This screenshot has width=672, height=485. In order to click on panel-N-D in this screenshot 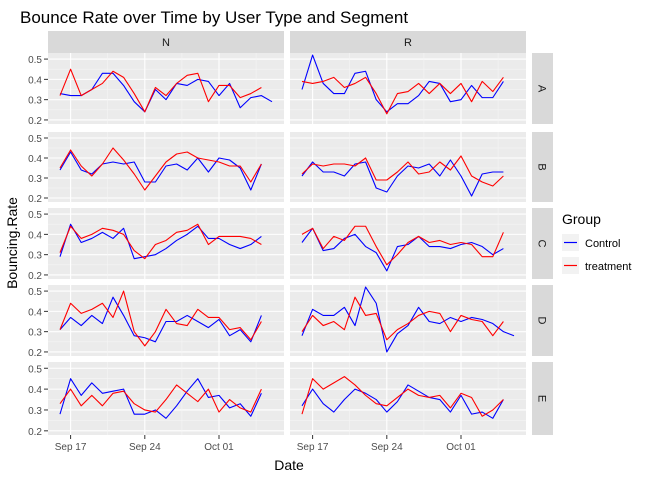, I will do `click(166, 320)`.